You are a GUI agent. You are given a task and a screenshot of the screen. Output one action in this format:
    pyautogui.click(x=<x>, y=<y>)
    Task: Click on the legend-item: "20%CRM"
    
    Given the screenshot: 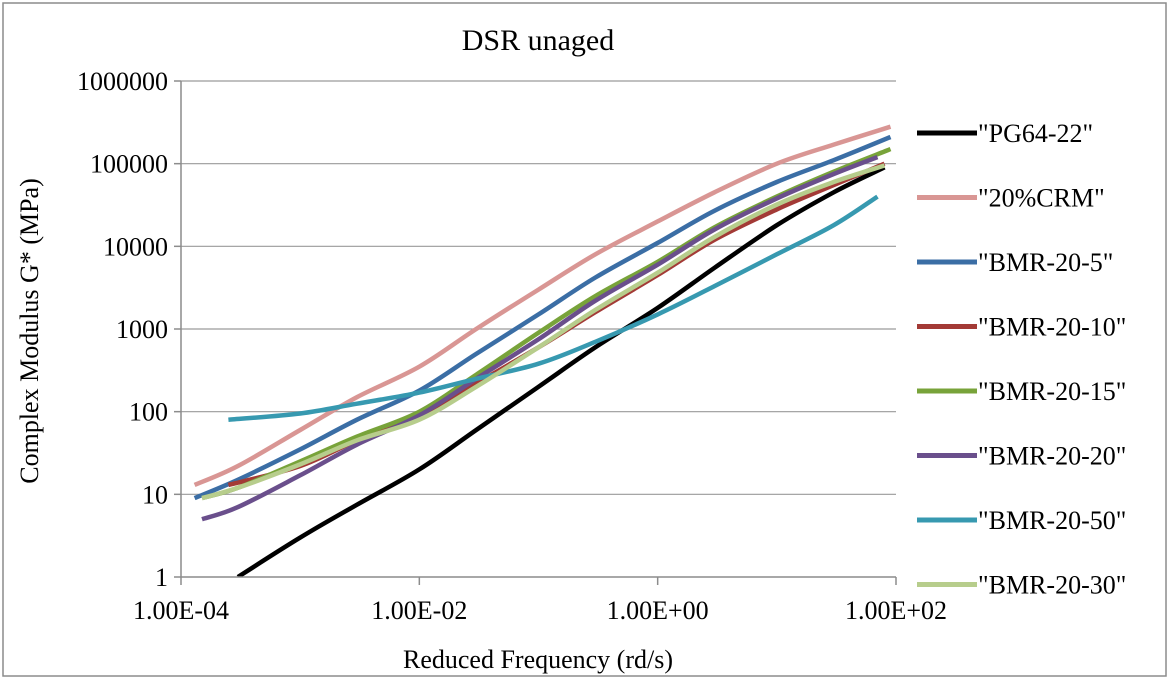 What is the action you would take?
    pyautogui.click(x=1011, y=198)
    